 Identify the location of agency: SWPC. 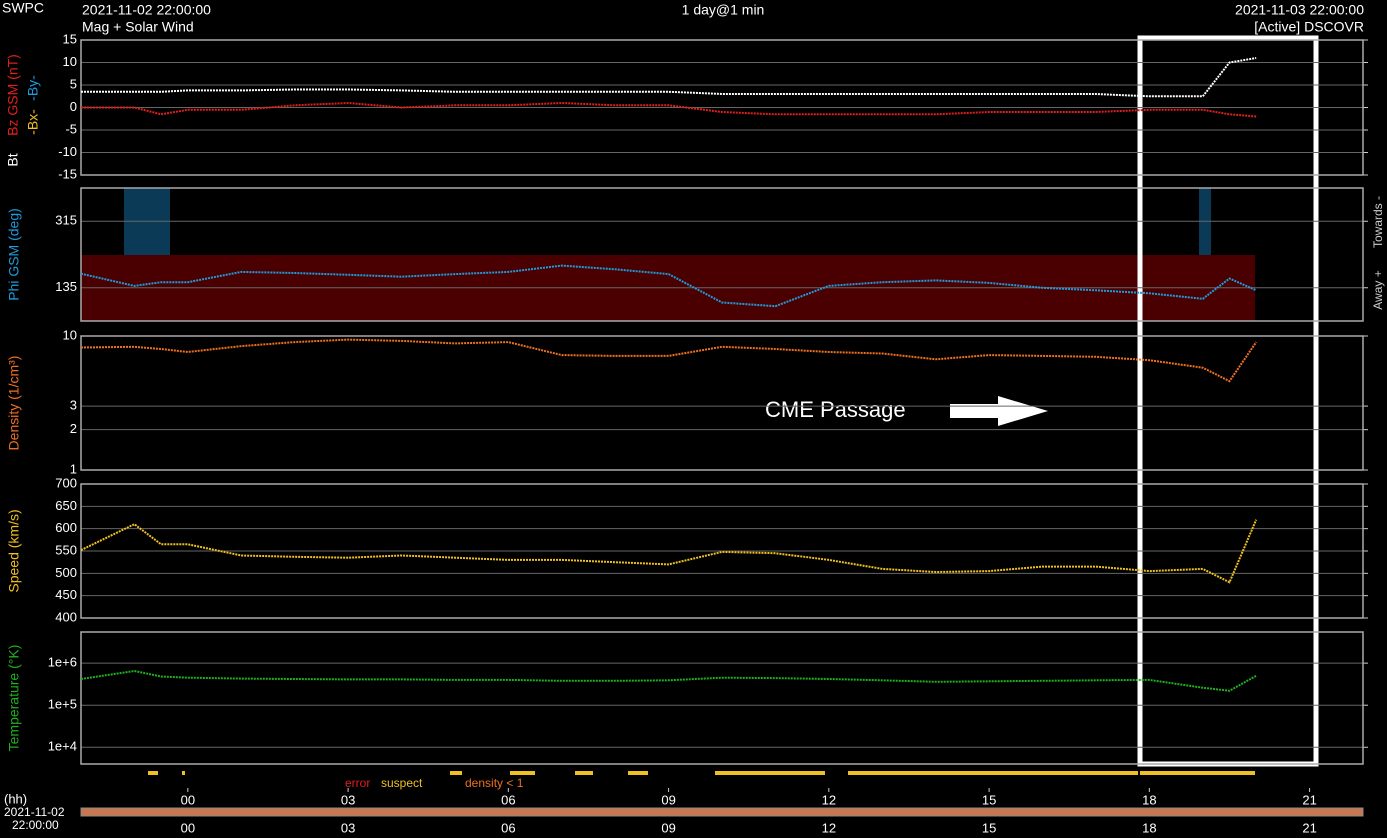
(23, 8).